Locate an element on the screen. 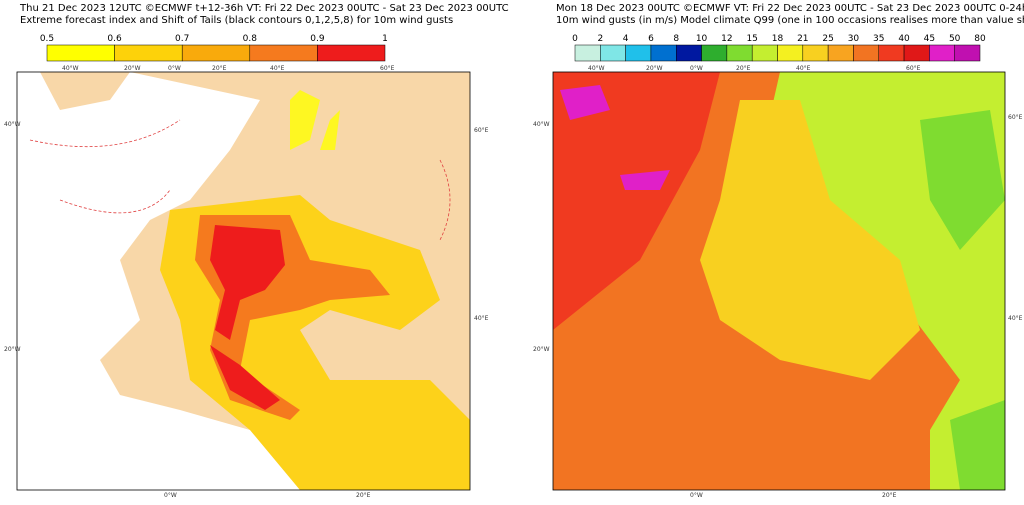  colorbar-label: 18 is located at coordinates (778, 39).